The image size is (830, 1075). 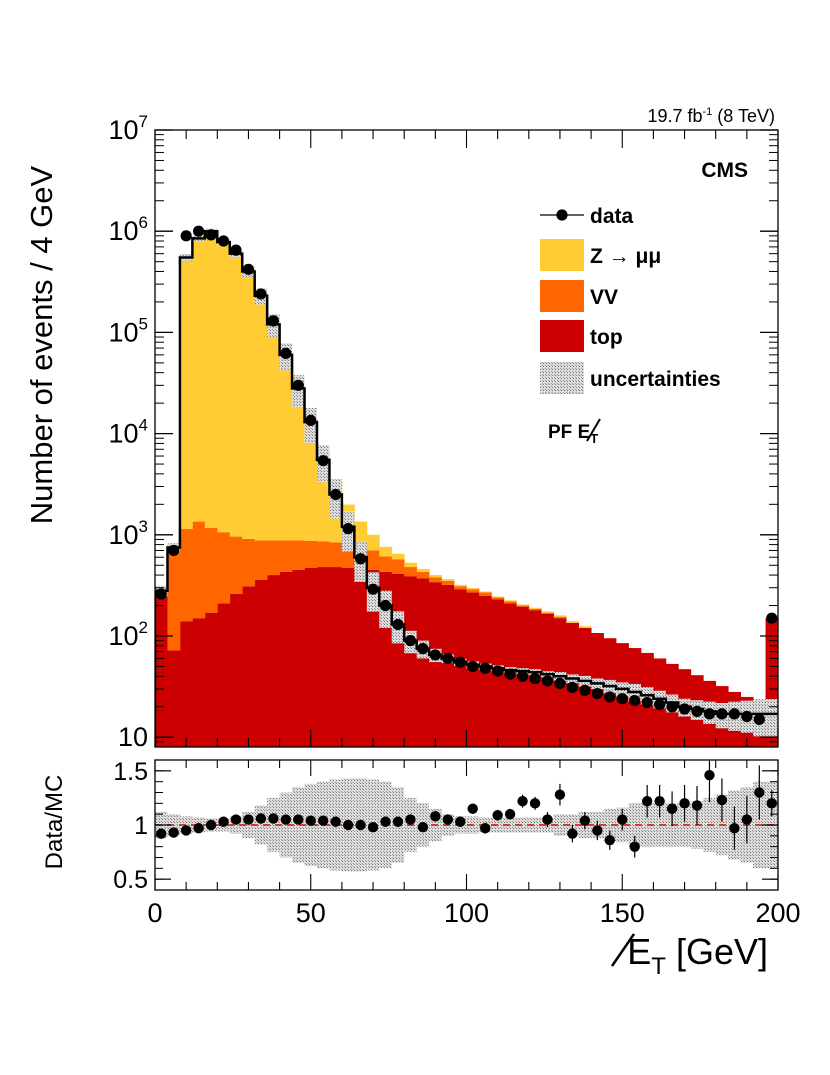 What do you see at coordinates (594, 438) in the screenshot?
I see `pf-sub: T` at bounding box center [594, 438].